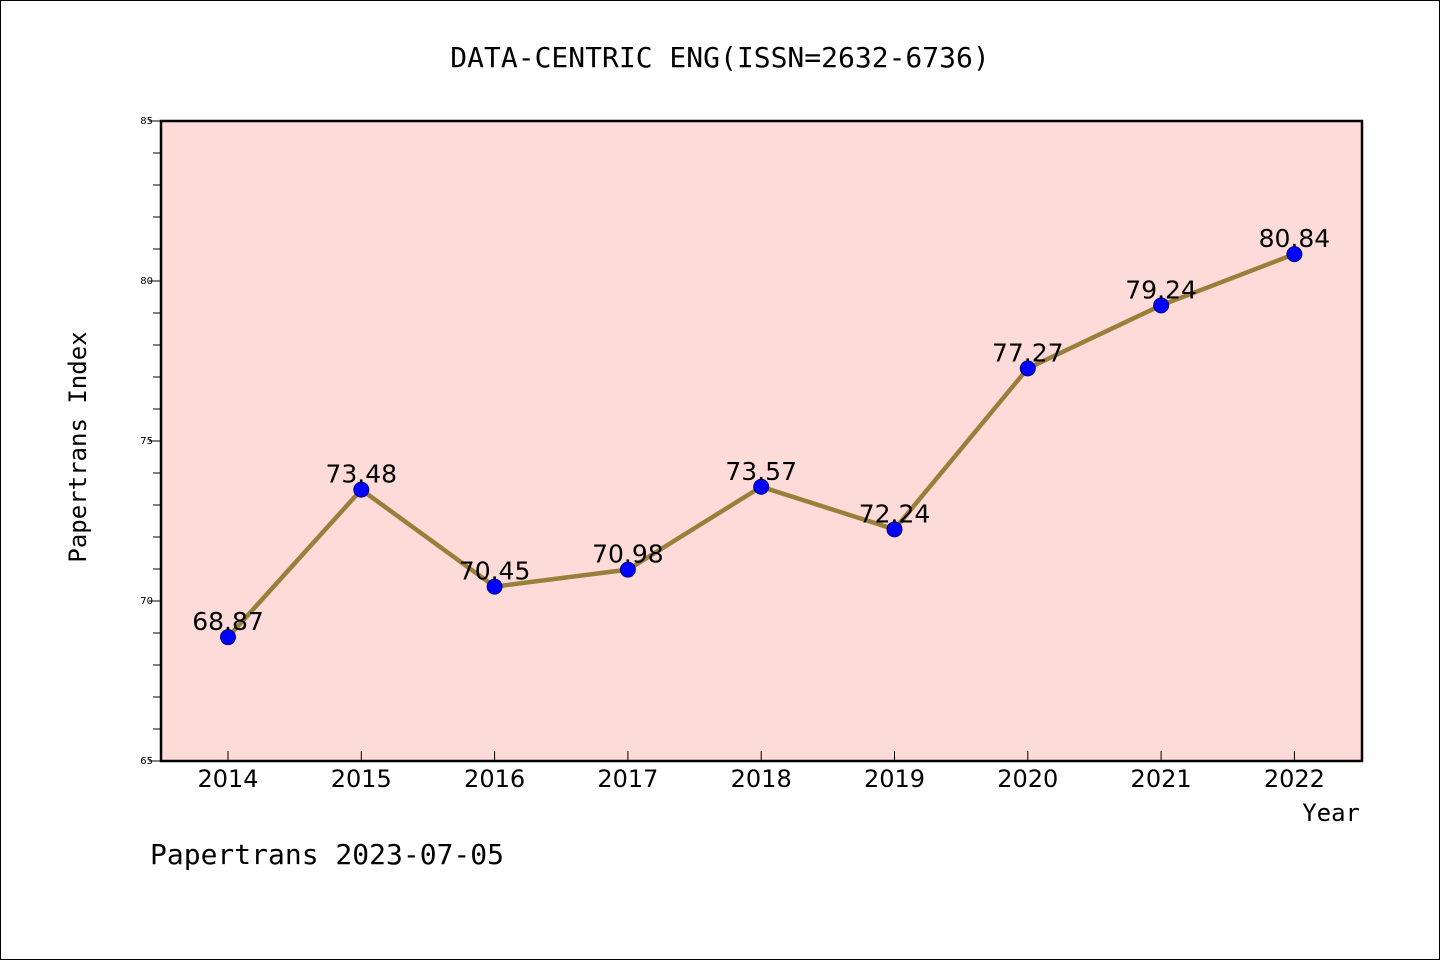  I want to click on x-tick-label: 2021, so click(1161, 779).